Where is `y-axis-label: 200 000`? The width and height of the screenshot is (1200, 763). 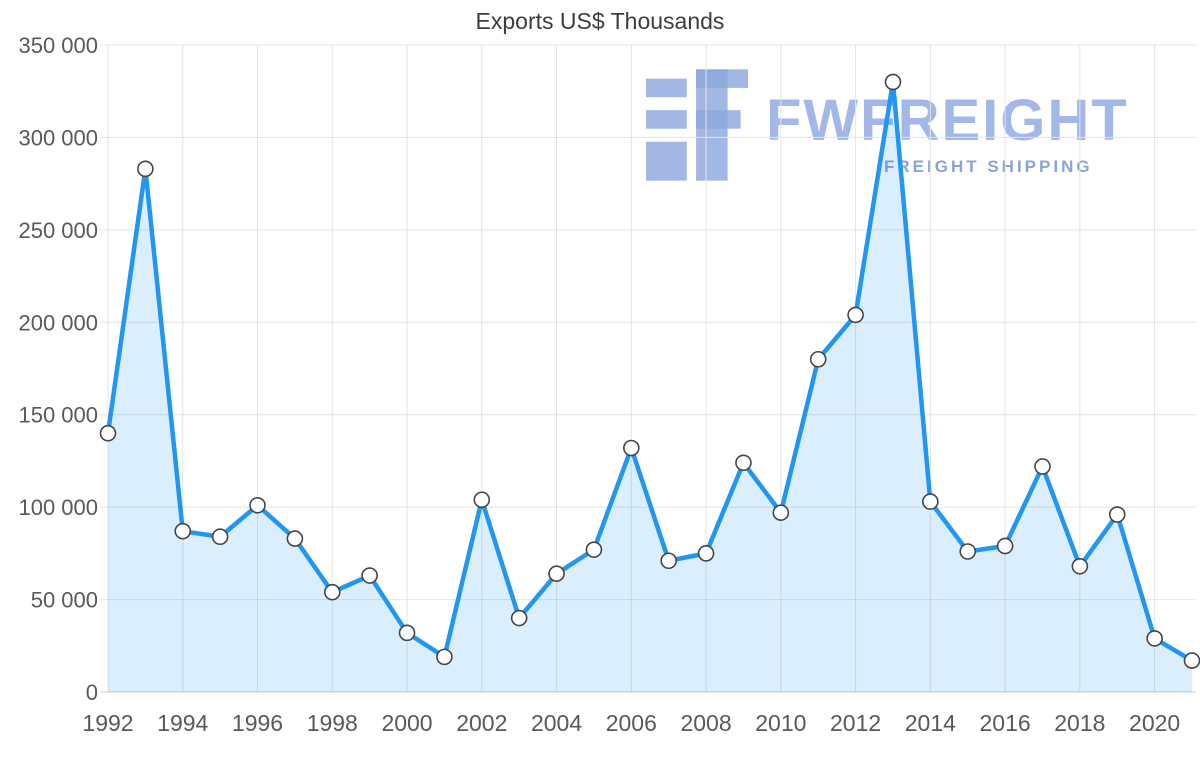 y-axis-label: 200 000 is located at coordinates (58, 322).